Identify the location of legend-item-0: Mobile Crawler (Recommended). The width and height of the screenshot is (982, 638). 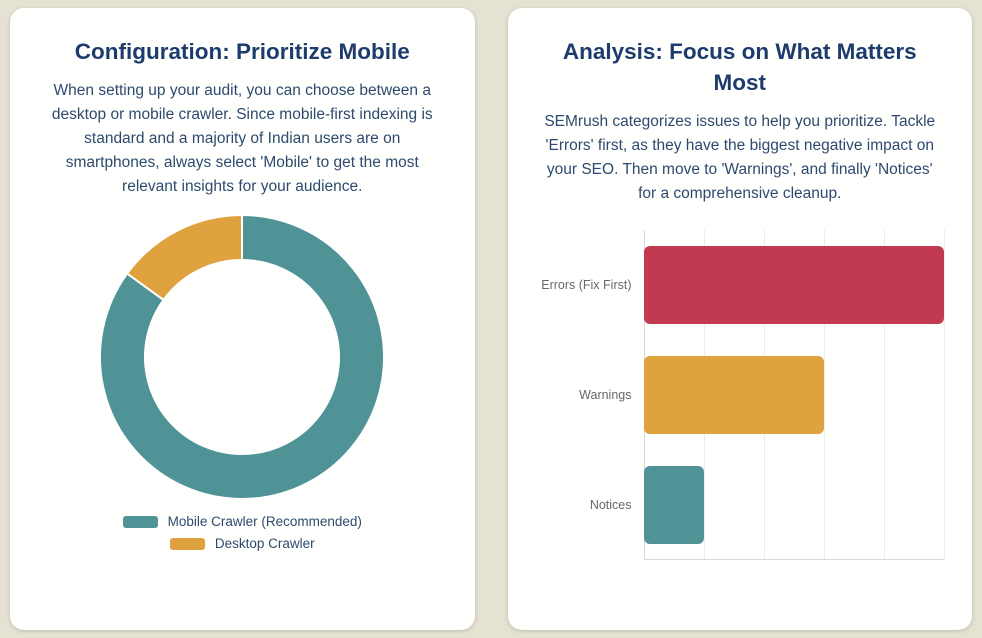
(242, 521).